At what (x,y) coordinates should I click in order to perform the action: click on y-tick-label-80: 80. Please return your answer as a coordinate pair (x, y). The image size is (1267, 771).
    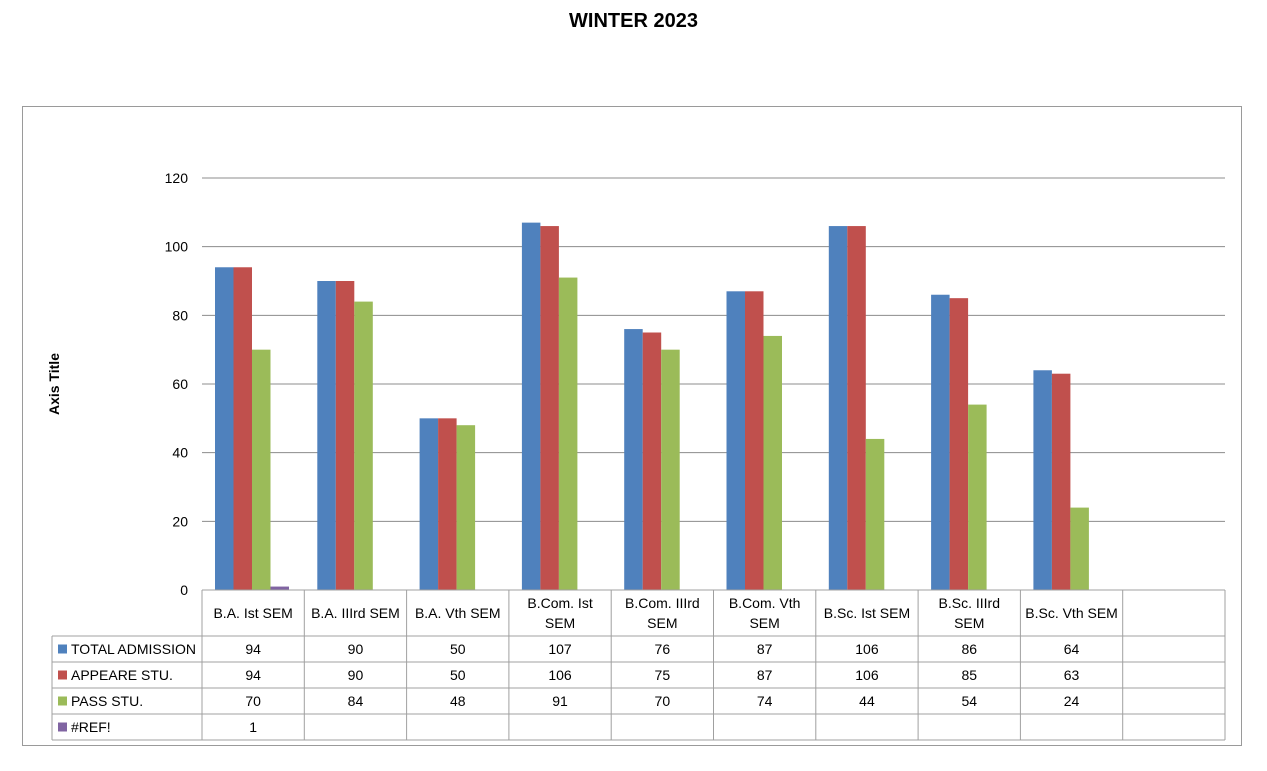
    Looking at the image, I should click on (180, 315).